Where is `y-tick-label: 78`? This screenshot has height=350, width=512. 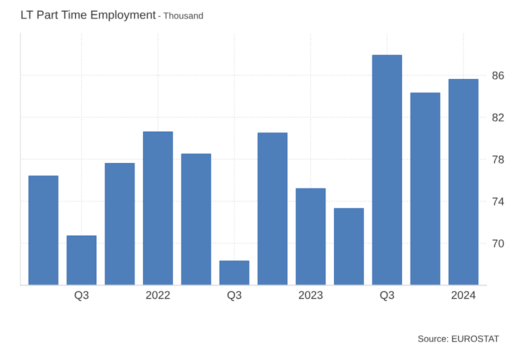
y-tick-label: 78 is located at coordinates (498, 160).